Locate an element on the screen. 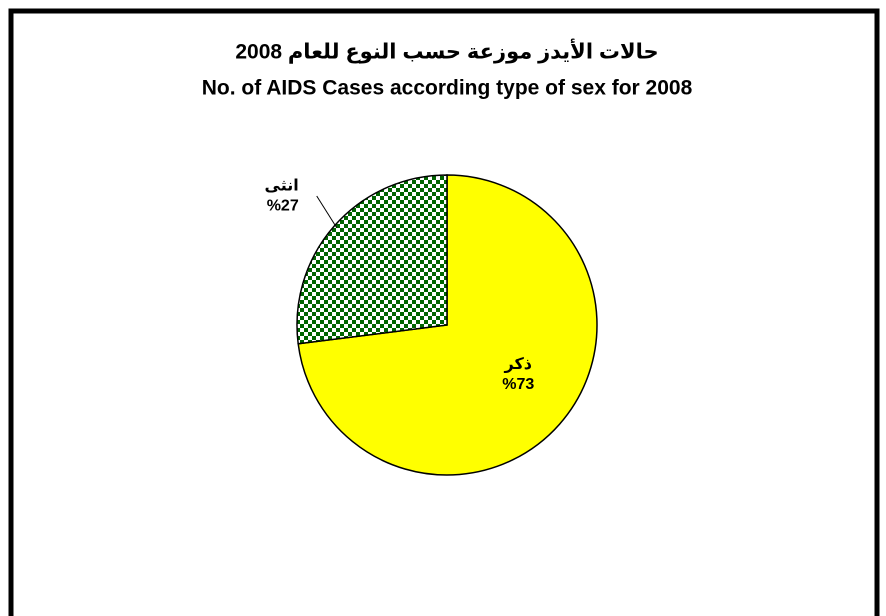  pie-slice is located at coordinates (372, 259).